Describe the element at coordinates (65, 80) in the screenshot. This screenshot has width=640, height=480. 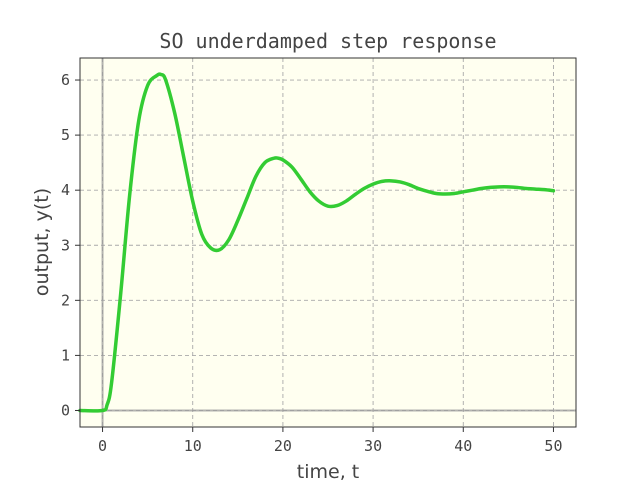
I see `y-tick-label-6: 6` at that location.